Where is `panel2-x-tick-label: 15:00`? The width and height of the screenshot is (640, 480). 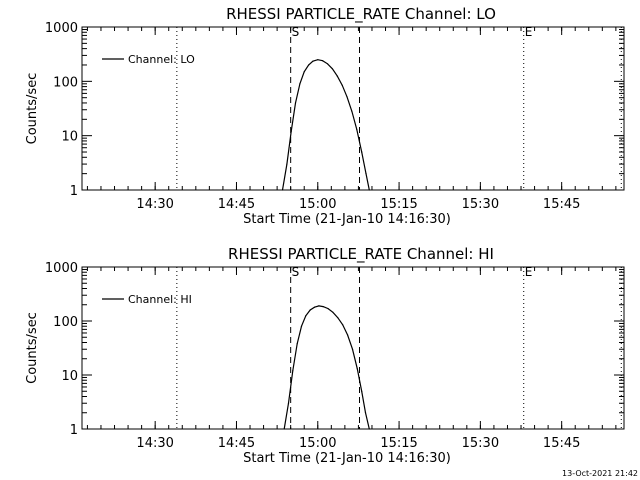
panel2-x-tick-label: 15:00 is located at coordinates (317, 443).